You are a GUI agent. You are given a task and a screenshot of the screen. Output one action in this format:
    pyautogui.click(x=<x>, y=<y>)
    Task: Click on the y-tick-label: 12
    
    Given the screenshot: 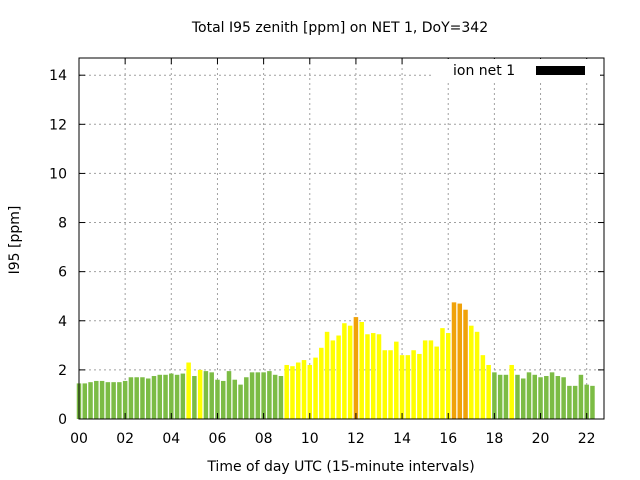 What is the action you would take?
    pyautogui.click(x=58, y=125)
    